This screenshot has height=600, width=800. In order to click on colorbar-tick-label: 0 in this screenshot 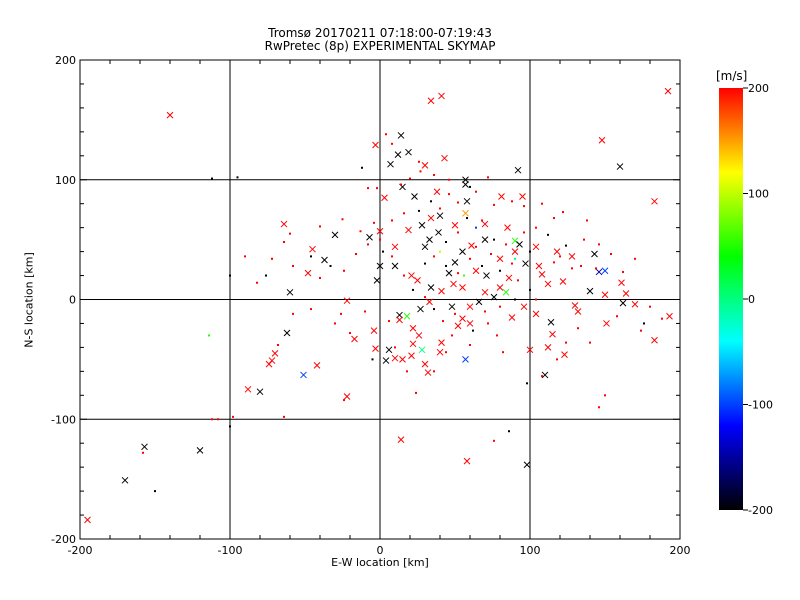, I will do `click(751, 299)`.